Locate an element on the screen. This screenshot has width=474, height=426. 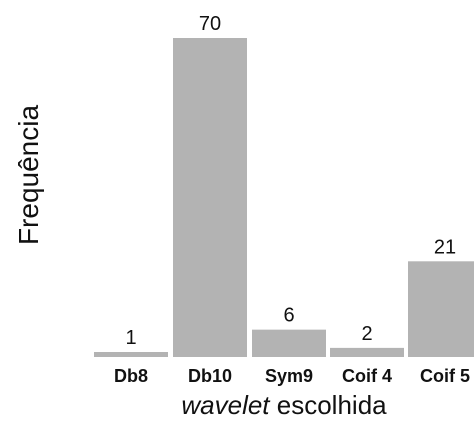
y-axis-label: Frequência is located at coordinates (28, 175).